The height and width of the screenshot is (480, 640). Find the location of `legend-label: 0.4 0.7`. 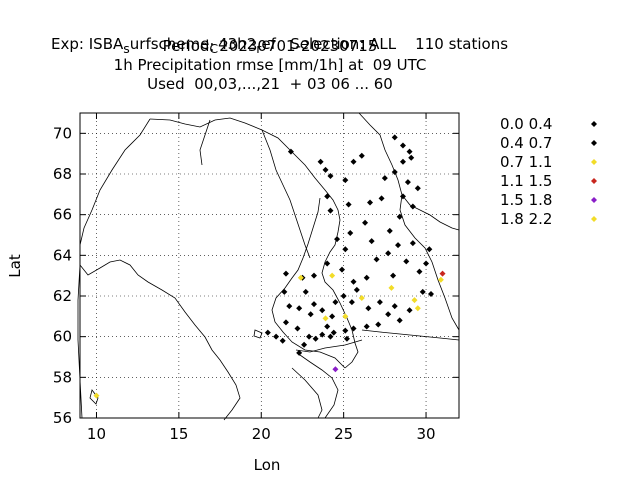

legend-label: 0.4 0.7 is located at coordinates (526, 143).